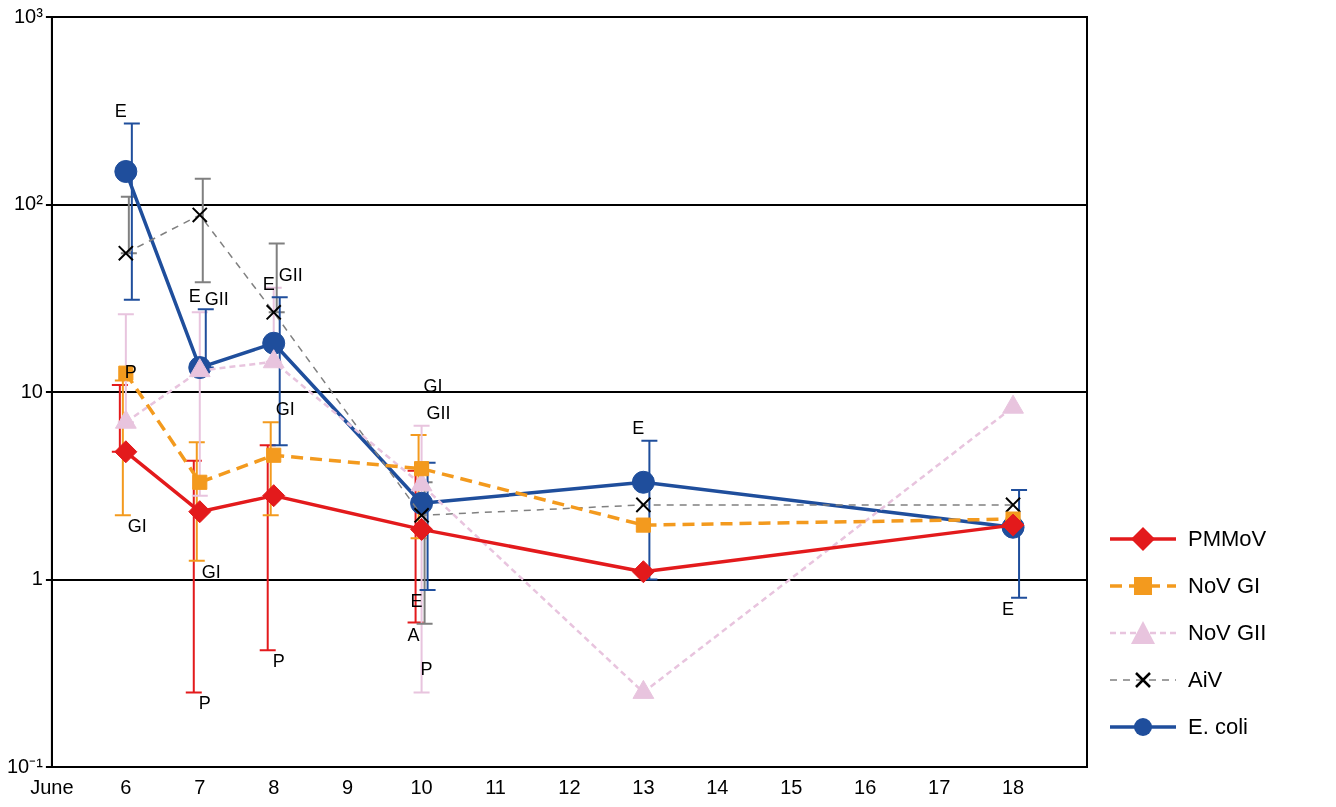 This screenshot has height=807, width=1336. What do you see at coordinates (717, 786) in the screenshot?
I see `x-tick-label: 14` at bounding box center [717, 786].